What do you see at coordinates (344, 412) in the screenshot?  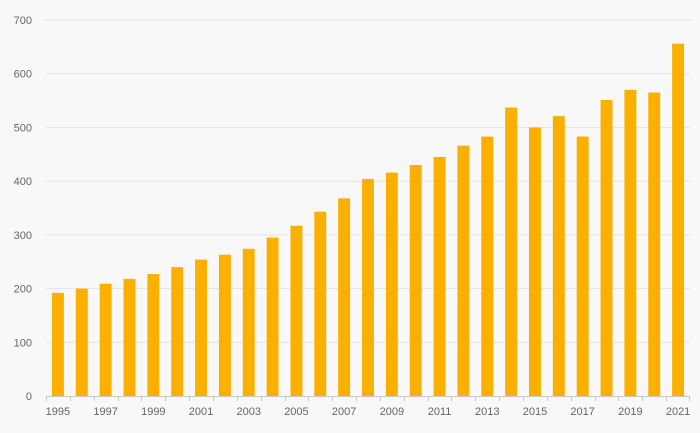 I see `x-tick-label: 2007` at bounding box center [344, 412].